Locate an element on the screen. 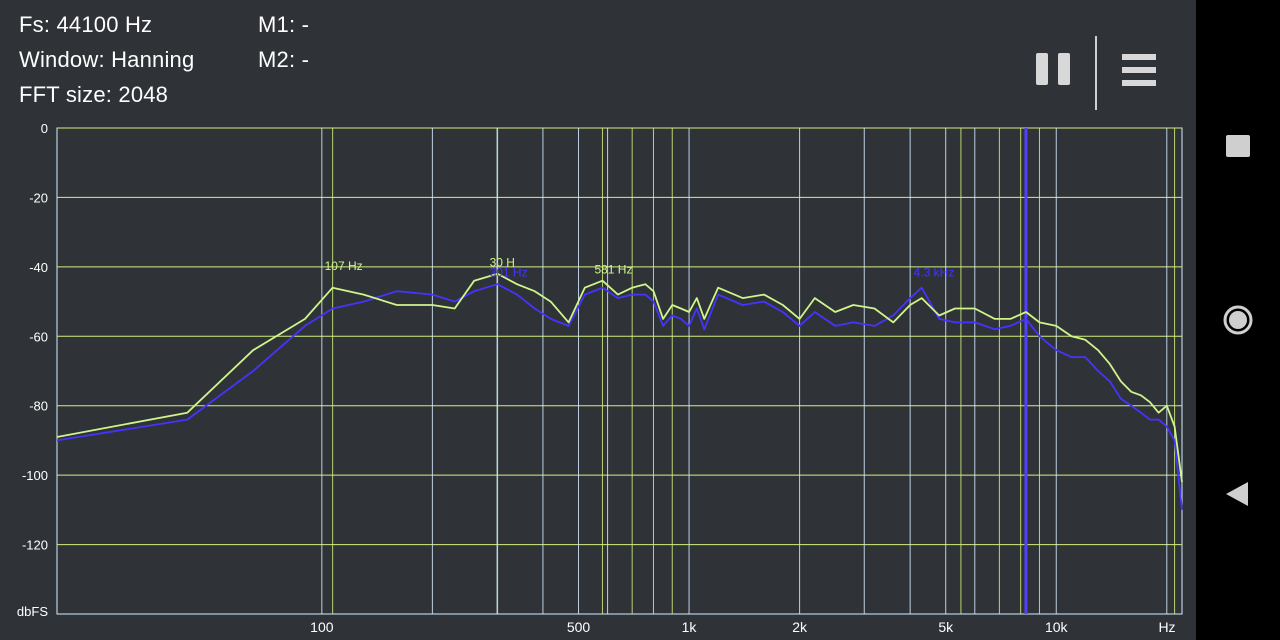 Image resolution: width=1280 pixels, height=640 pixels. back-triangle-icon is located at coordinates (1237, 494).